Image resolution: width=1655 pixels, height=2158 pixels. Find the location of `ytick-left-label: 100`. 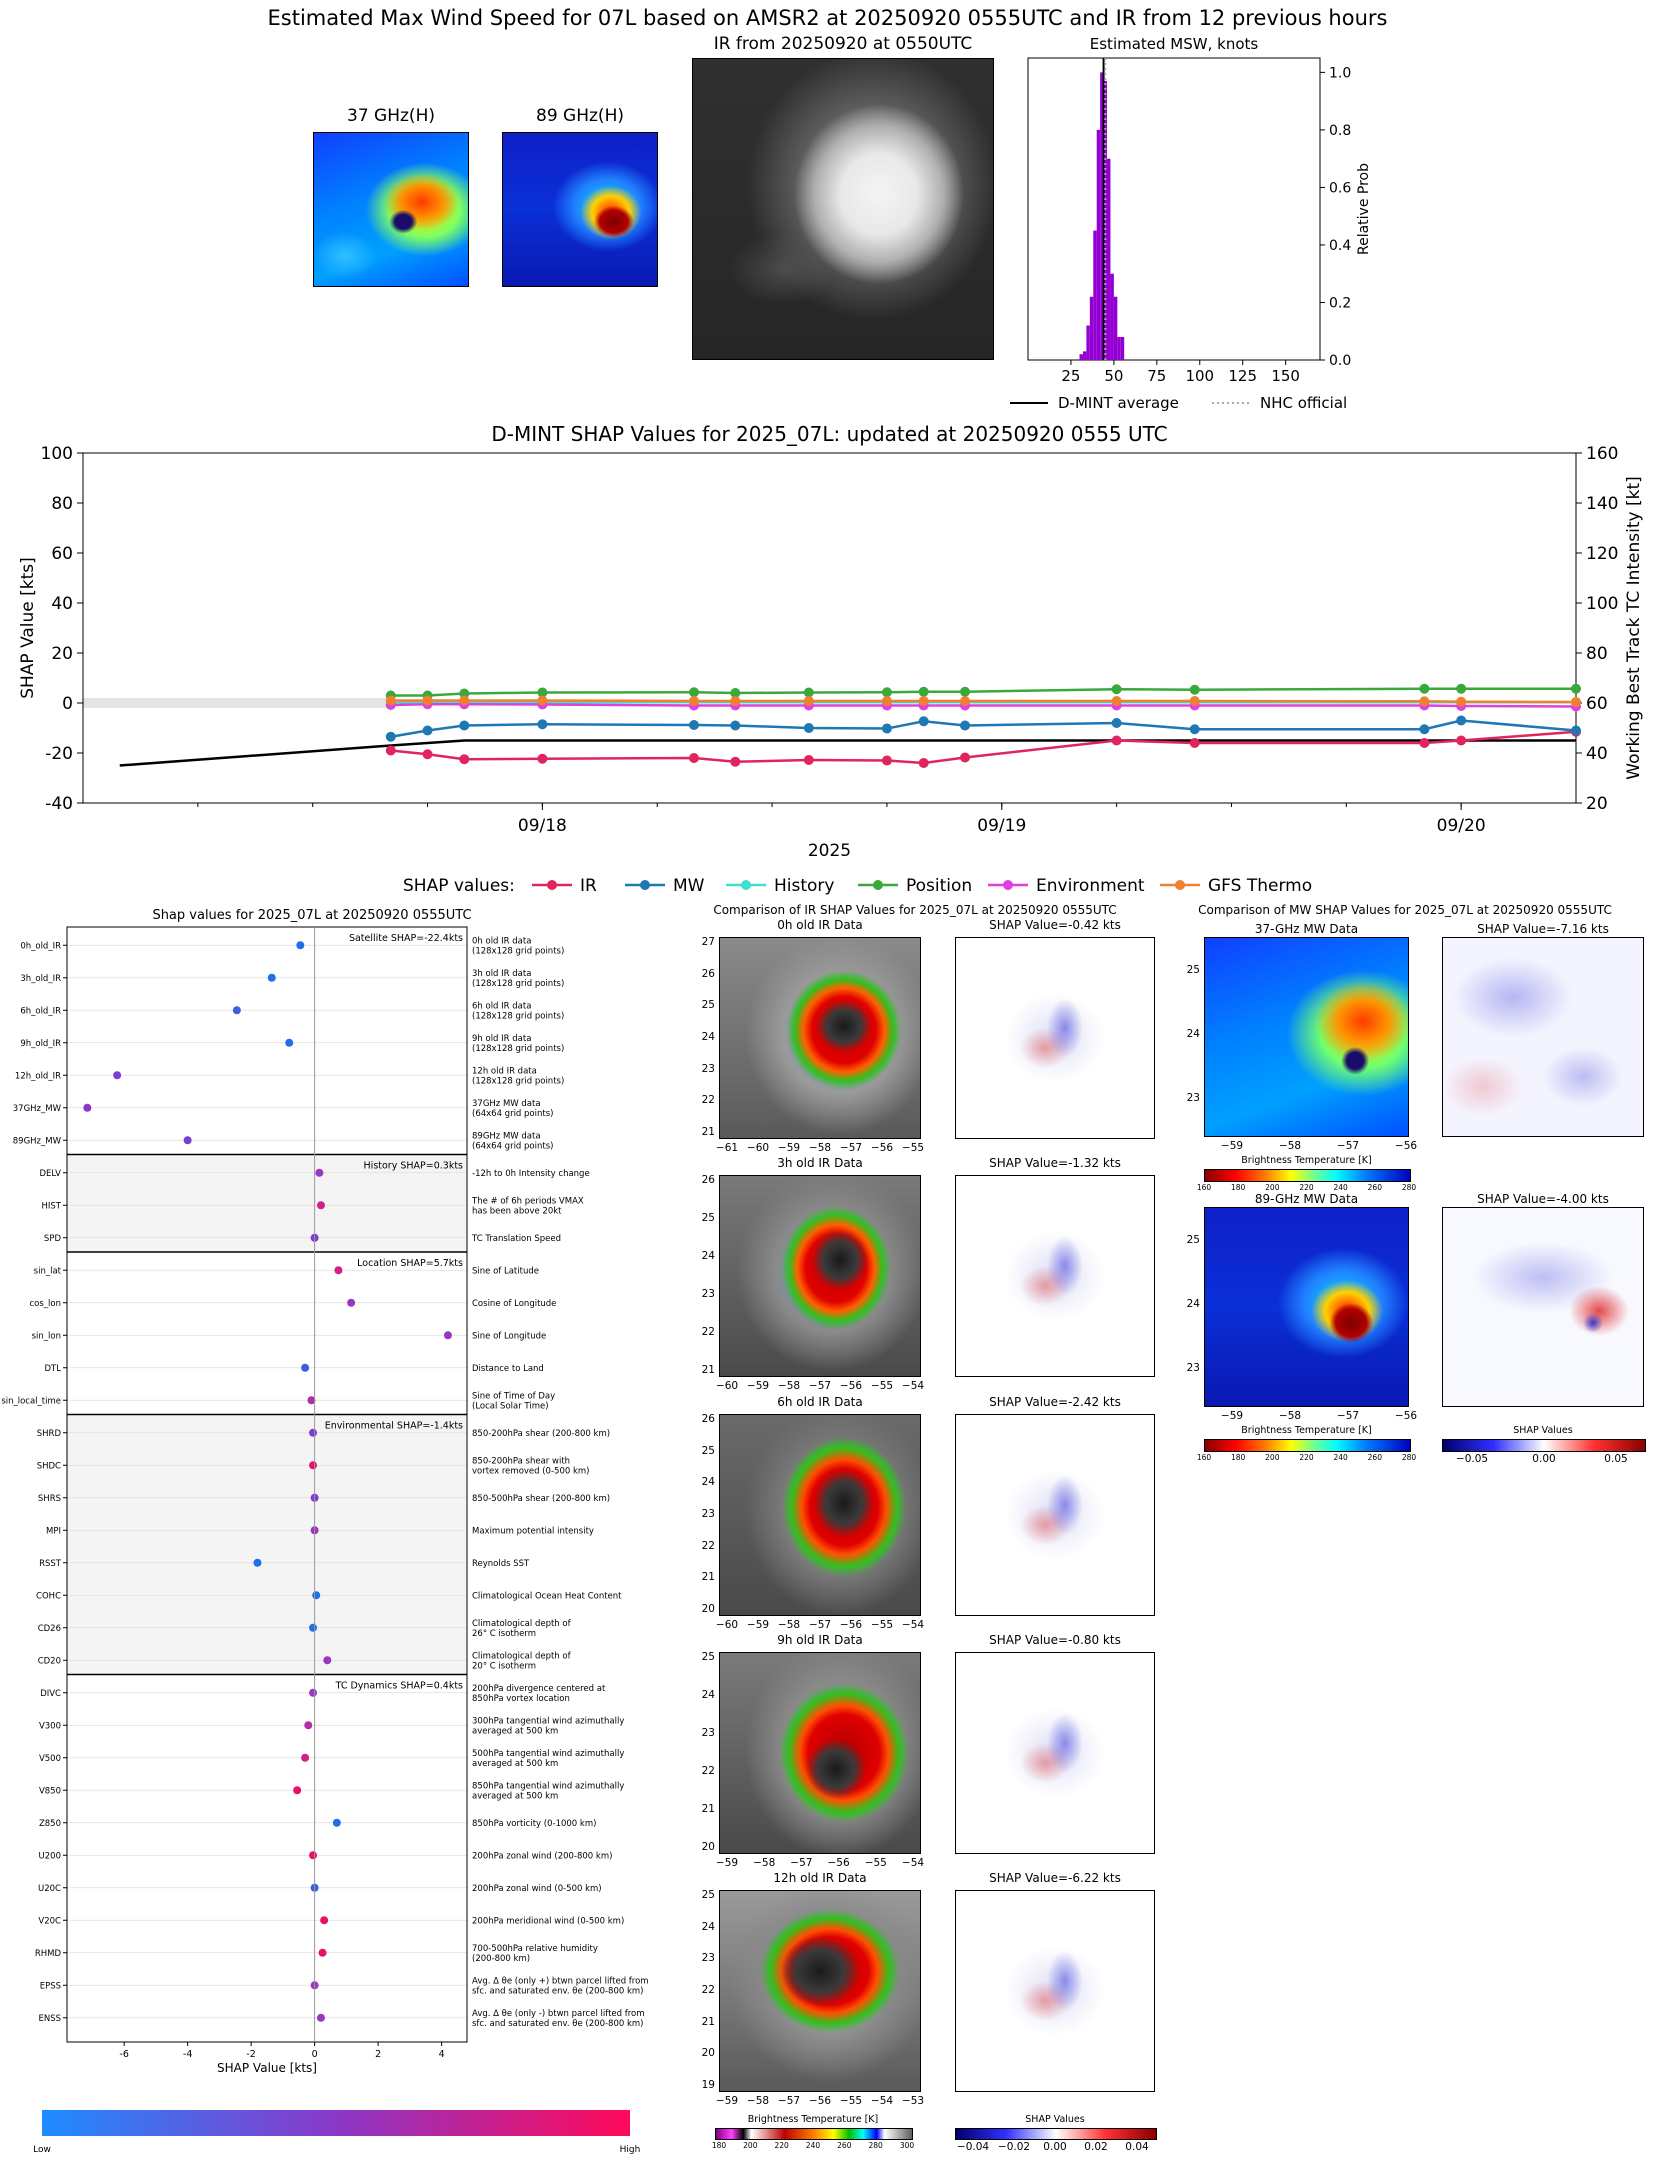

ytick-left-label: 100 is located at coordinates (57, 454).